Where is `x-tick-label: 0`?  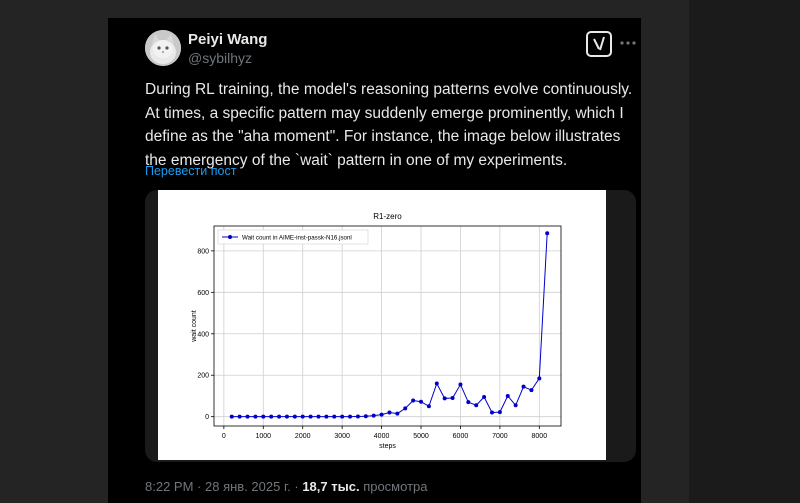
x-tick-label: 0 is located at coordinates (224, 436).